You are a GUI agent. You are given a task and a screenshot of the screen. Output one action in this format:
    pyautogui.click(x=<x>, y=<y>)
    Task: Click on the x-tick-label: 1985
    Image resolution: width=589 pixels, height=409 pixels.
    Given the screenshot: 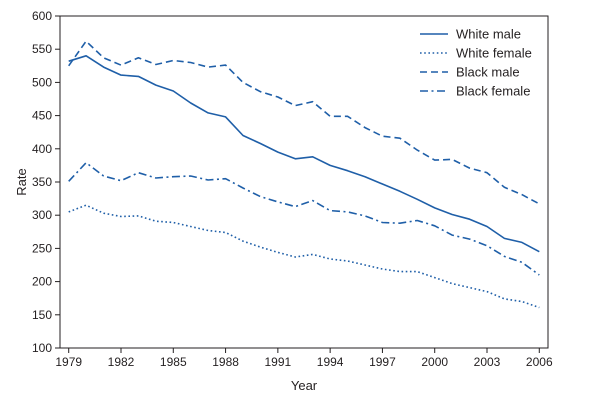 What is the action you would take?
    pyautogui.click(x=173, y=362)
    